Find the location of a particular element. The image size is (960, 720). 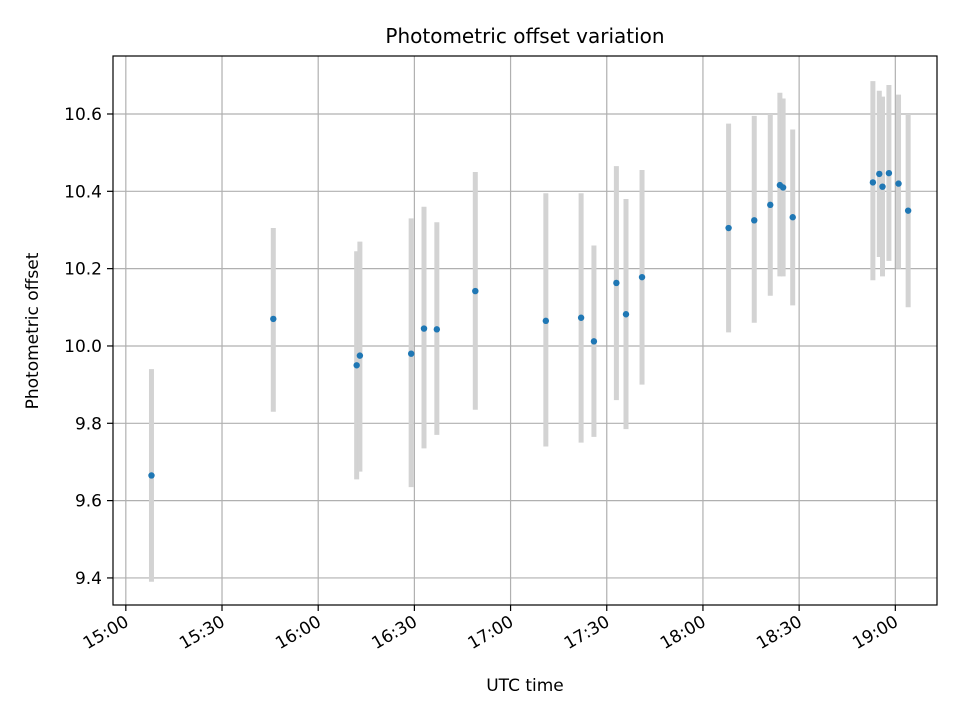

y-tick-label: 9.4 is located at coordinates (88, 579).